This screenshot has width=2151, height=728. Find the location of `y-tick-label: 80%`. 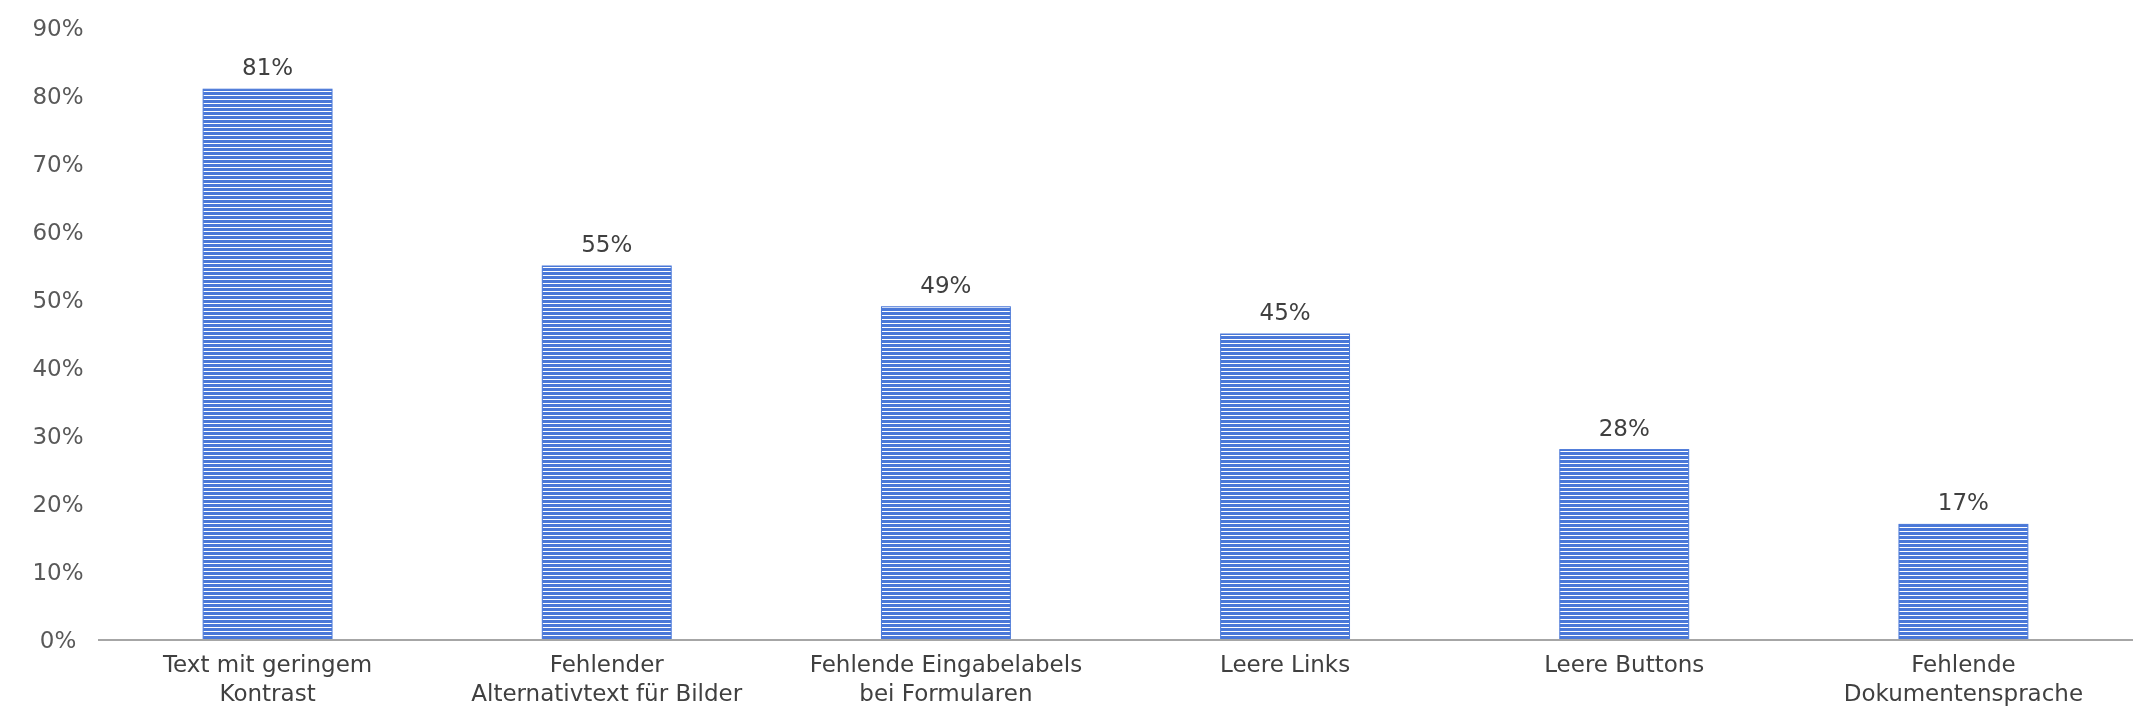

y-tick-label: 80% is located at coordinates (58, 96).